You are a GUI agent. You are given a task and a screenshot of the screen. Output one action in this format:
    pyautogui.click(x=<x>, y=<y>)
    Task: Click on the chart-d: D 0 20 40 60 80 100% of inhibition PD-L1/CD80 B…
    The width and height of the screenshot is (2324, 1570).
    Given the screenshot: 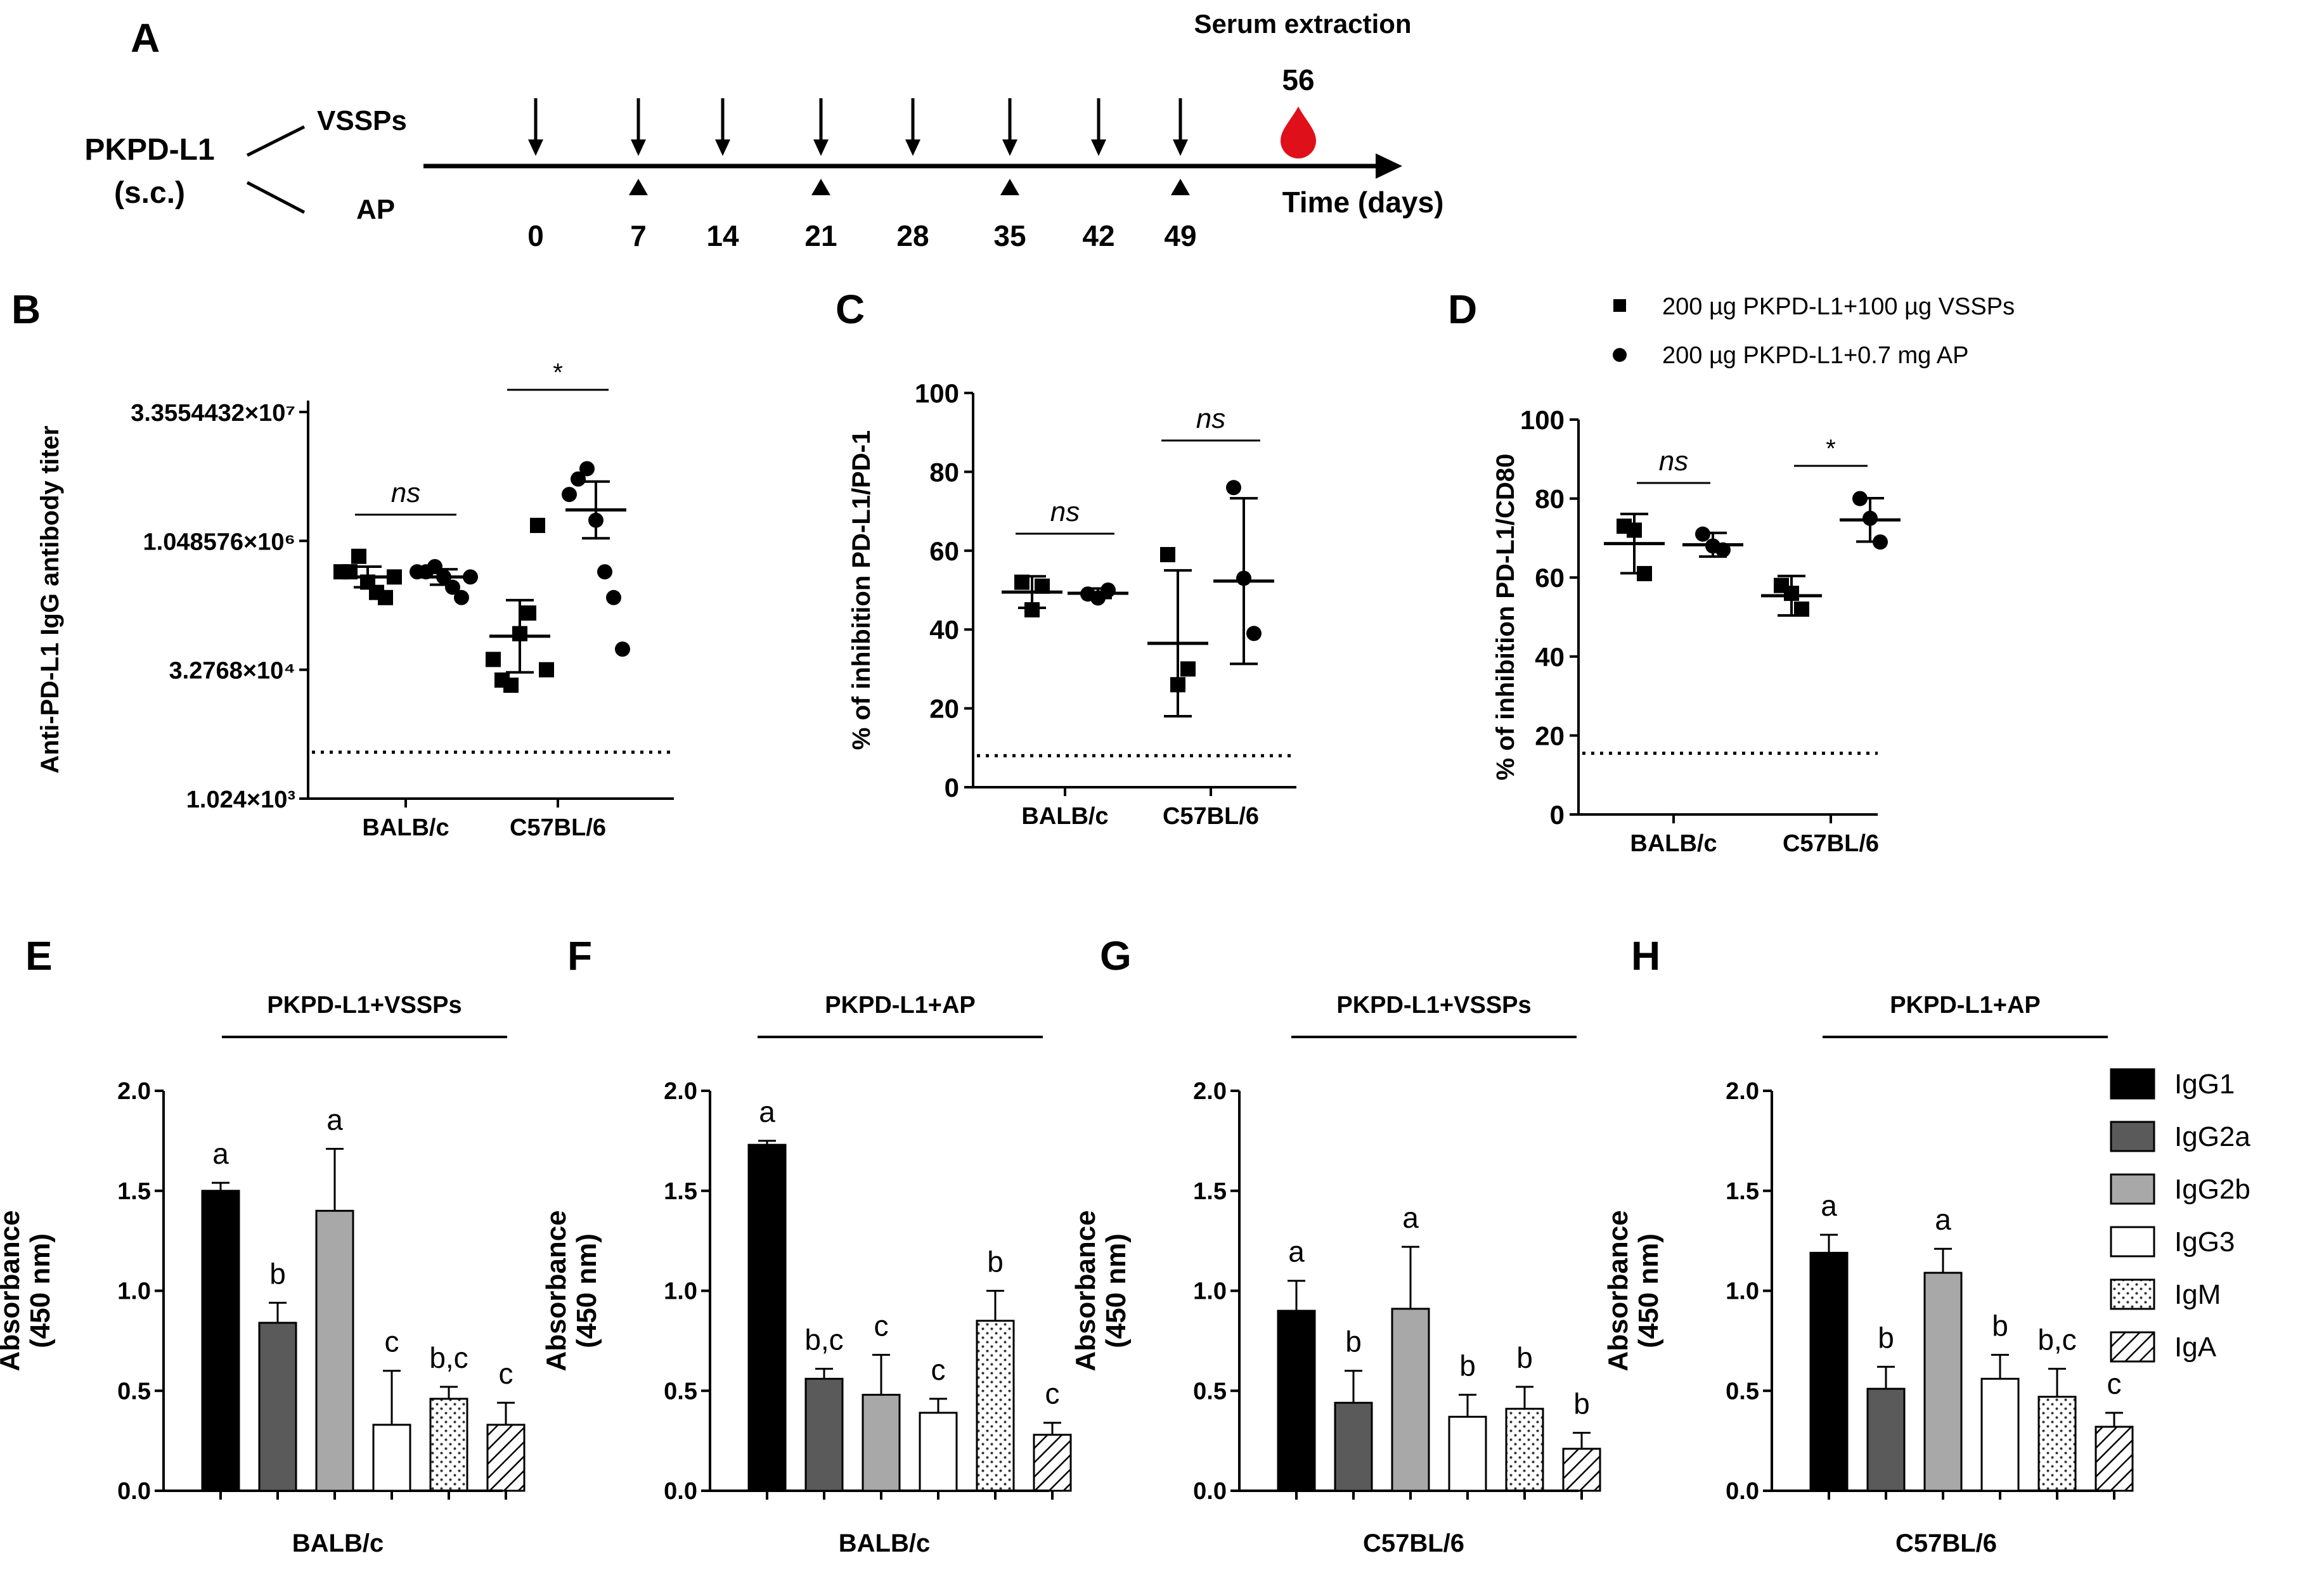 What is the action you would take?
    pyautogui.click(x=1674, y=571)
    